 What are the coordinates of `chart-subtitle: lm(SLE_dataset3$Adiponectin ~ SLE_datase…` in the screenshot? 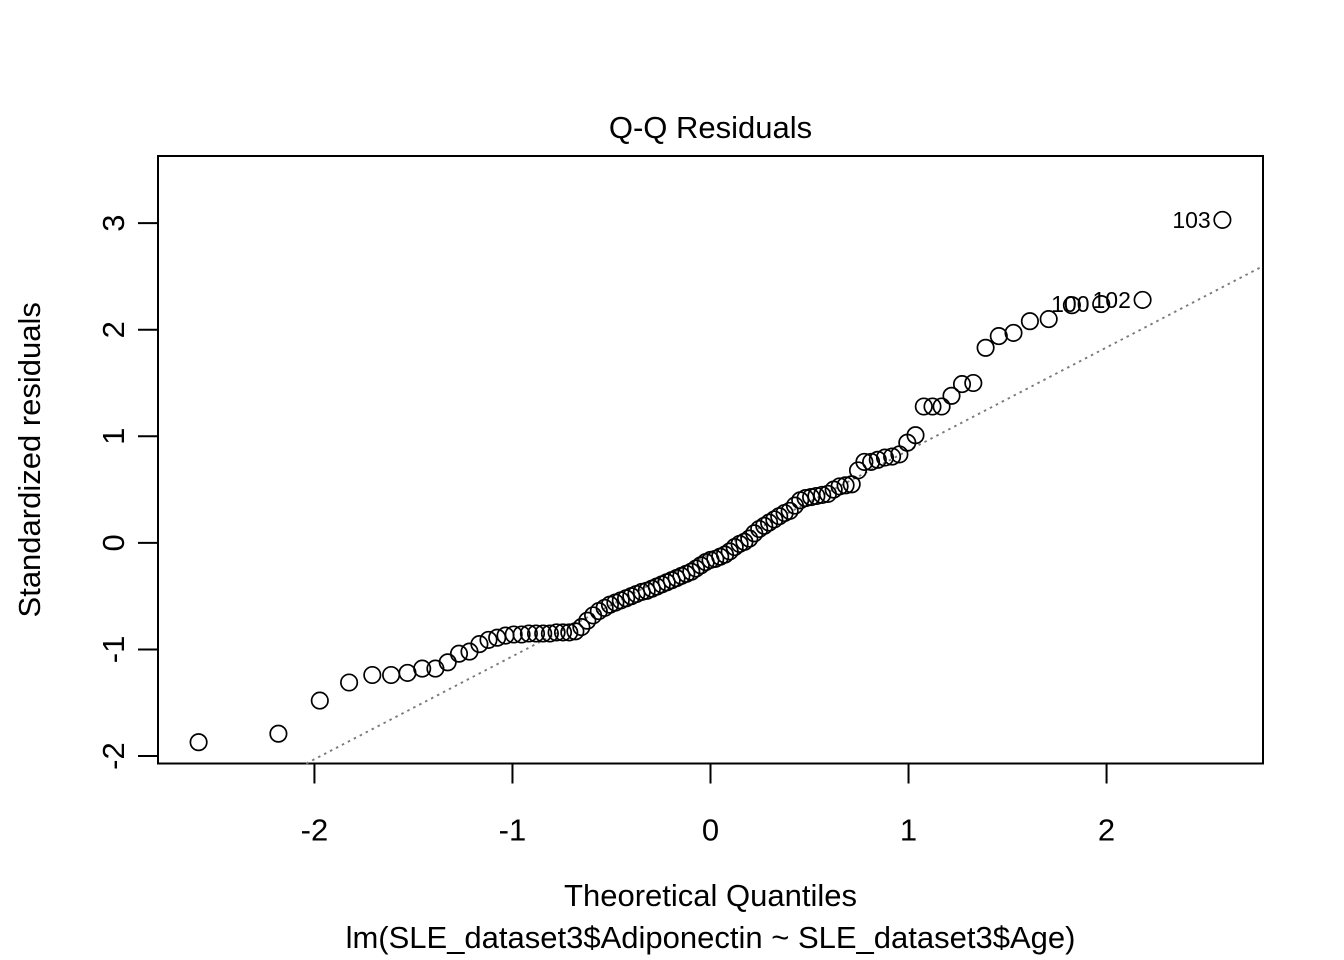 It's located at (711, 937).